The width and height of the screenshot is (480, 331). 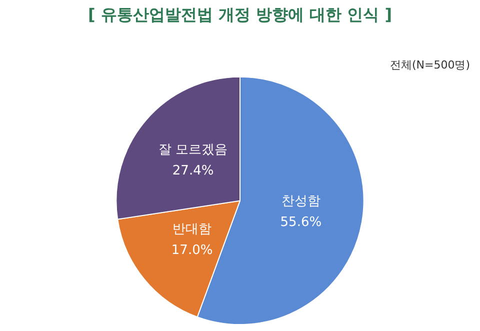 What do you see at coordinates (192, 230) in the screenshot?
I see `slice-label: 반대함` at bounding box center [192, 230].